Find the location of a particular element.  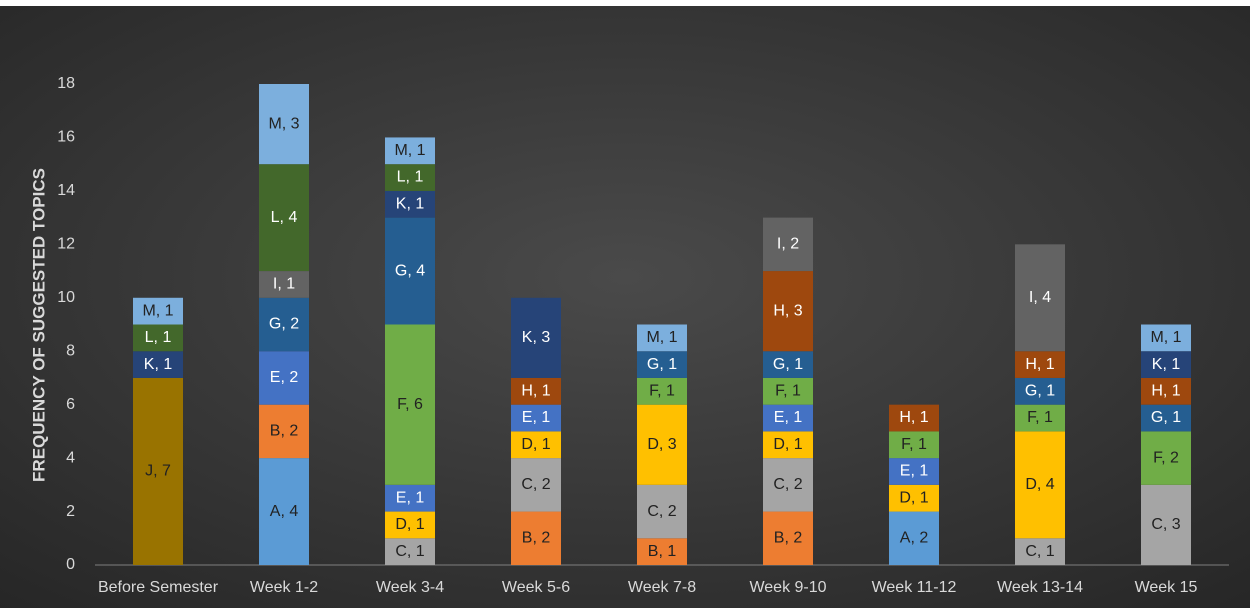

x-tick-label: Week 13-14 is located at coordinates (1040, 587).